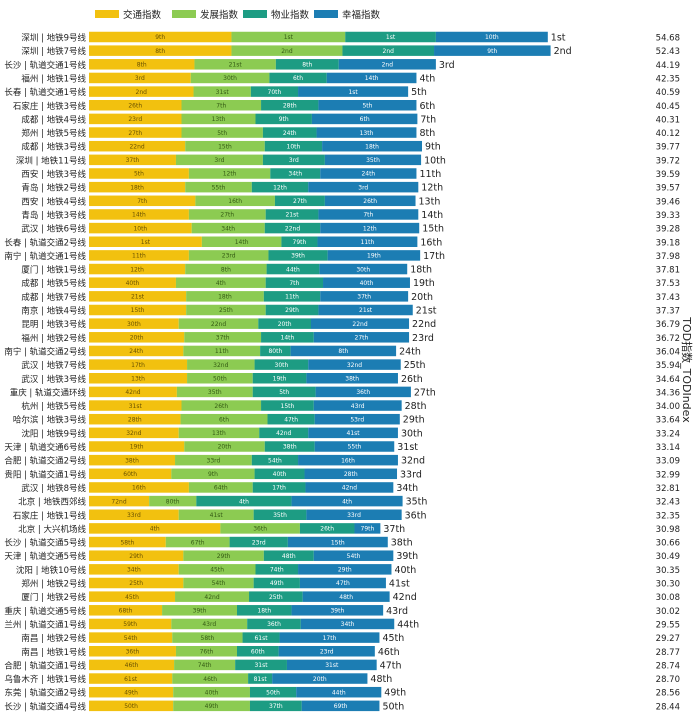 This screenshot has height=721, width=700. What do you see at coordinates (330, 638) in the screenshot?
I see `segment-rank-label: 17th` at bounding box center [330, 638].